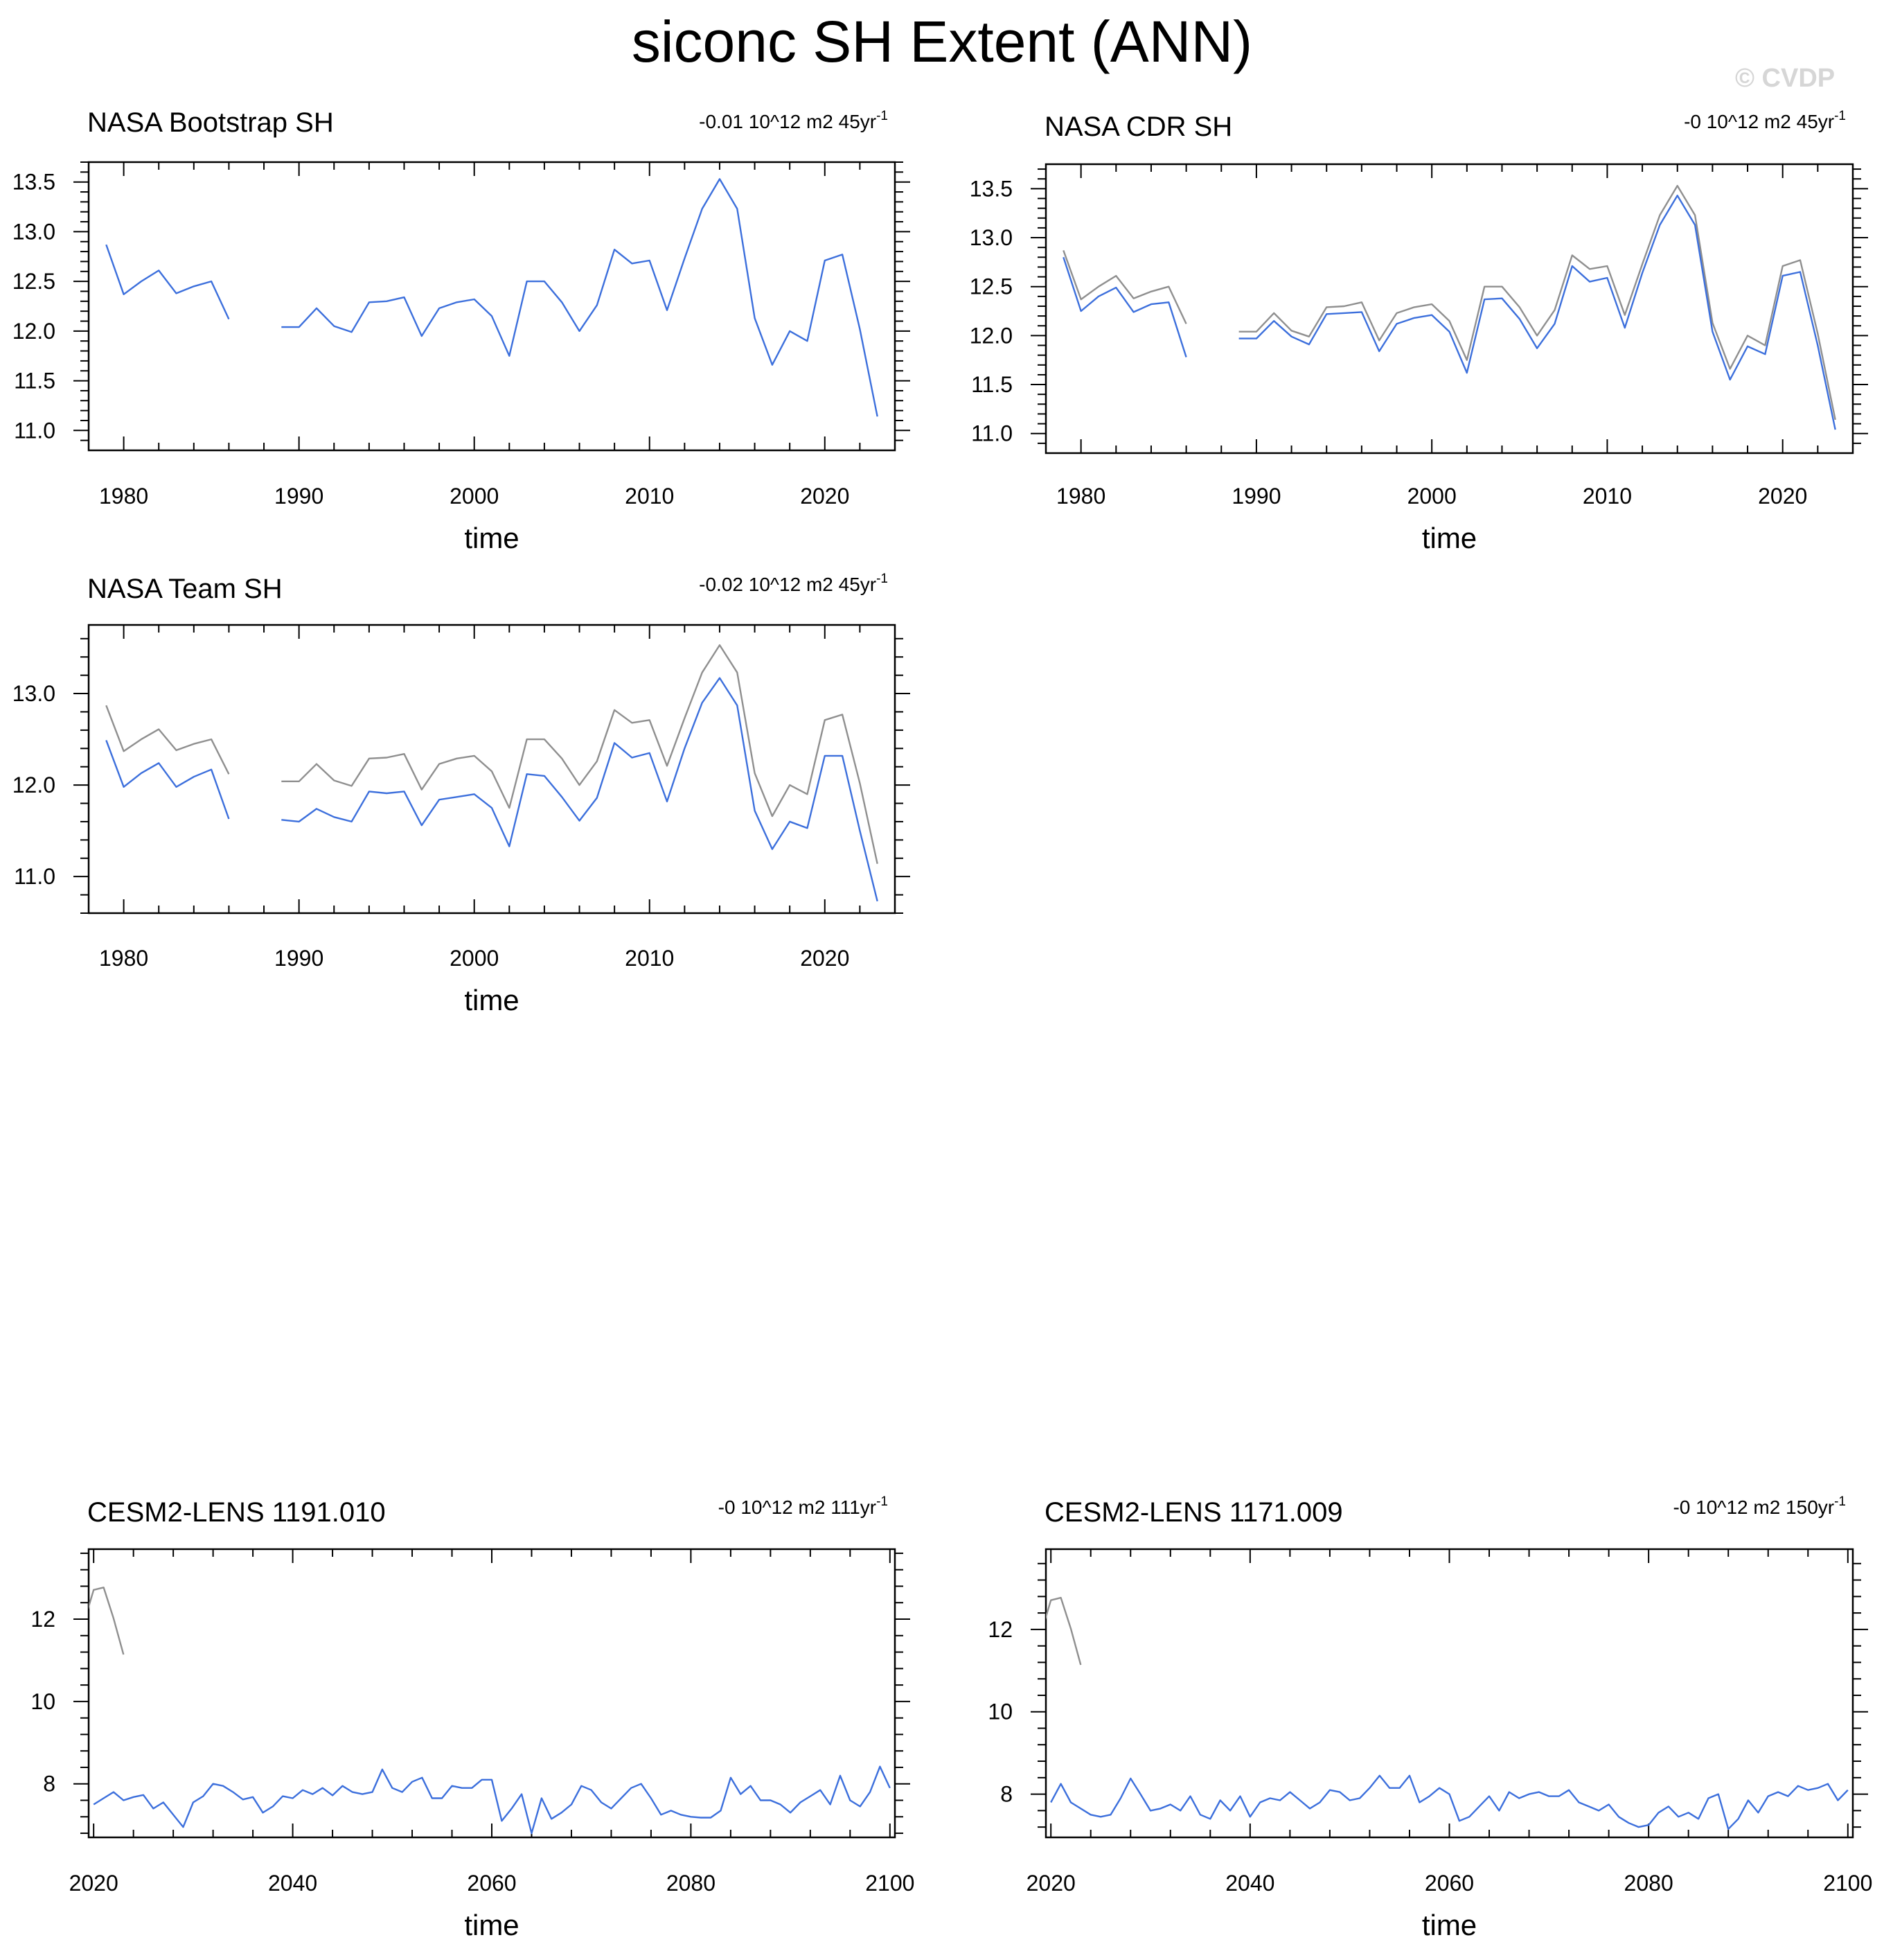 The height and width of the screenshot is (1960, 1884). What do you see at coordinates (793, 121) in the screenshot?
I see `trend-annotation: -0.01 10^12 m2 45yr-1` at bounding box center [793, 121].